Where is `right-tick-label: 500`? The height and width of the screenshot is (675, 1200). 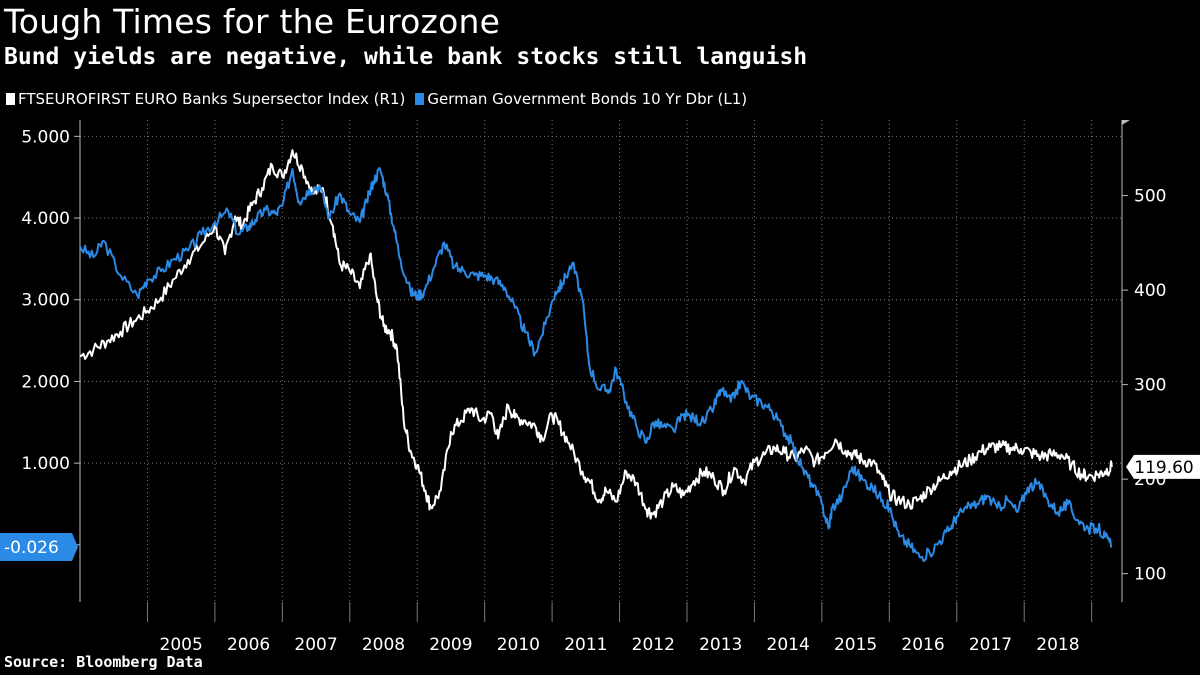 right-tick-label: 500 is located at coordinates (1150, 197).